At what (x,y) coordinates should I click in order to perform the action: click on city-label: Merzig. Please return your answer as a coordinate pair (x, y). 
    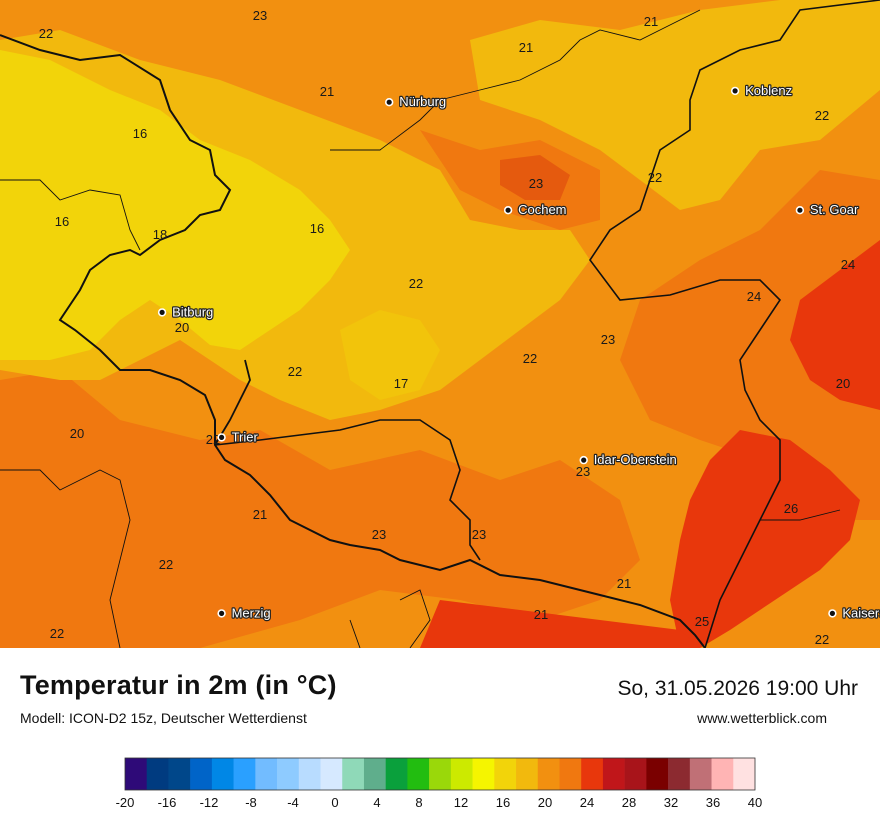
    Looking at the image, I should click on (251, 612).